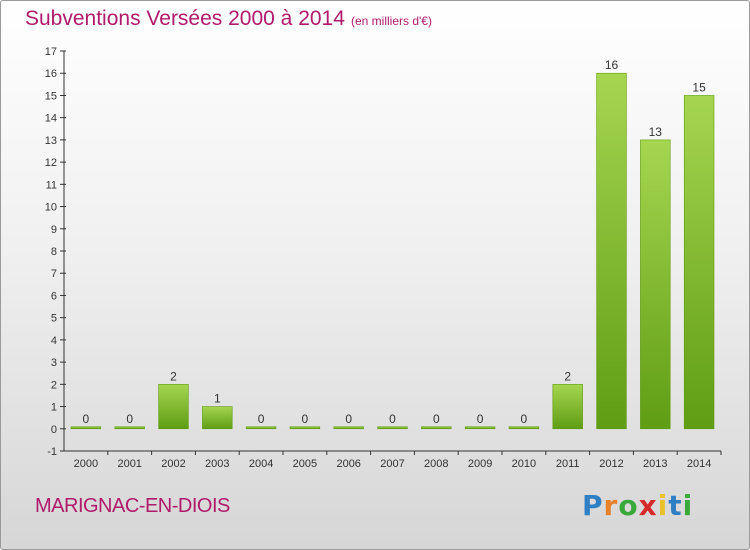 The height and width of the screenshot is (550, 750). I want to click on x-tick-label: 2013, so click(655, 464).